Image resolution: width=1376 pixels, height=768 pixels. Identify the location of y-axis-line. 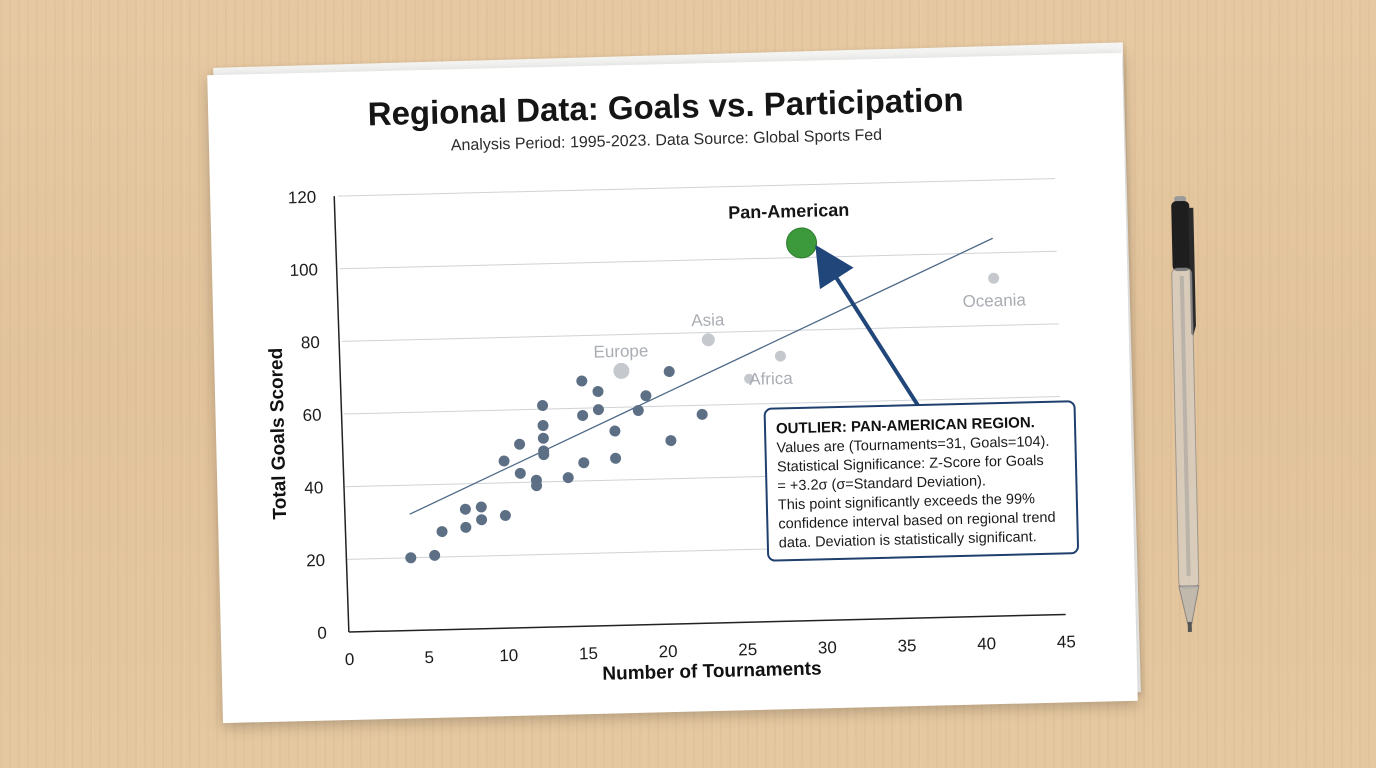
(341, 414).